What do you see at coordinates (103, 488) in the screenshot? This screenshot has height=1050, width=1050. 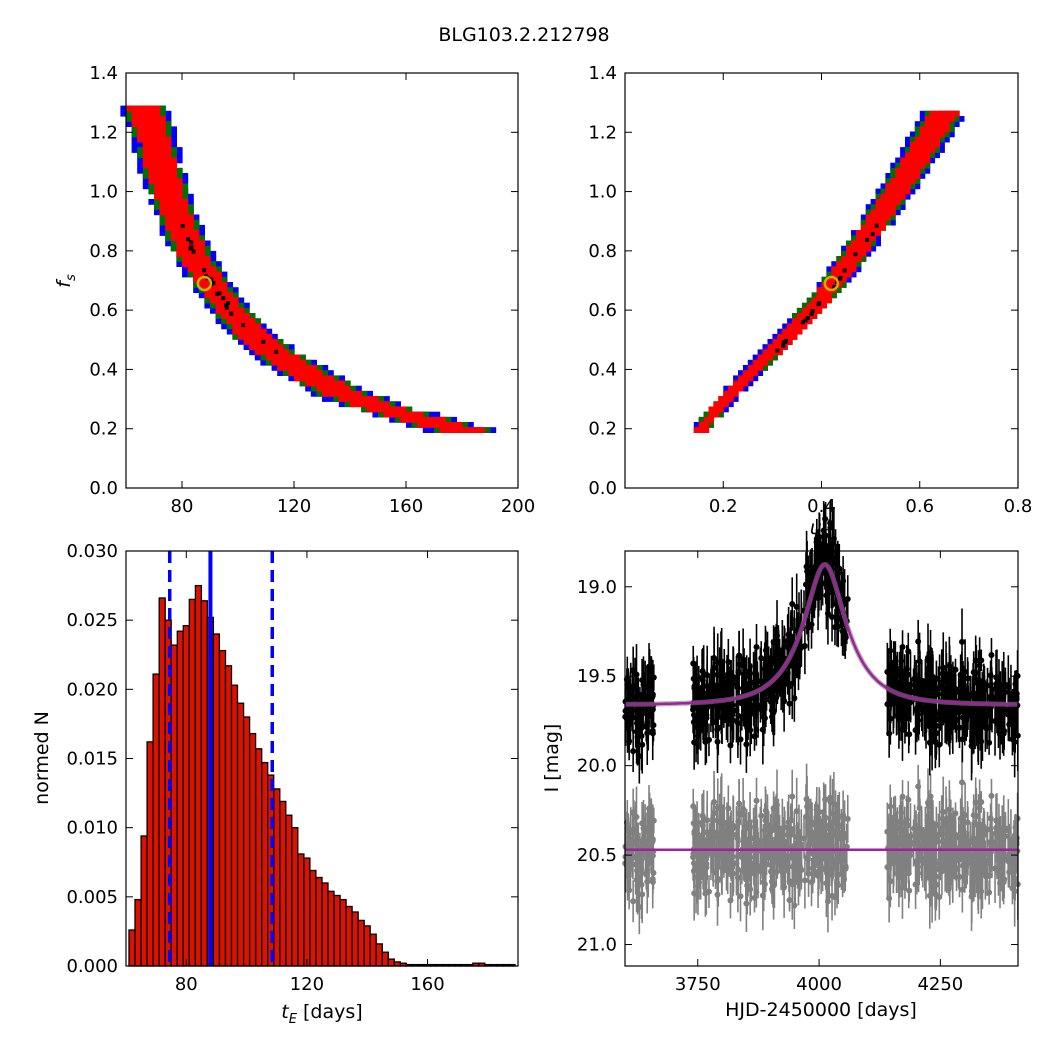 I see `y-tick-label: 0.0` at bounding box center [103, 488].